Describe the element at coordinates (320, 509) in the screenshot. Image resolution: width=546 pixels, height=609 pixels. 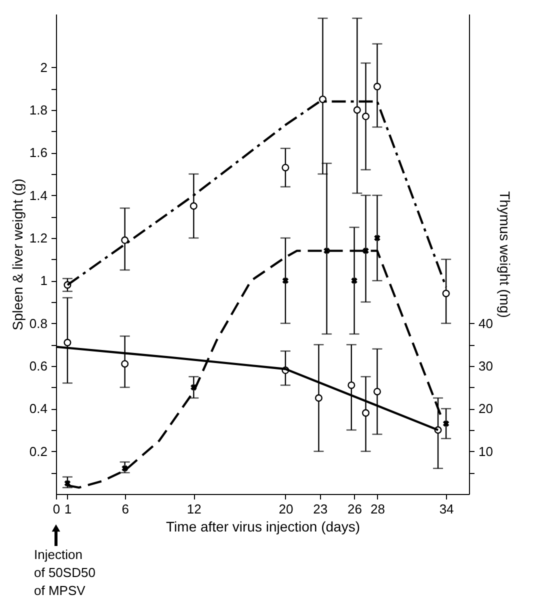
I see `x-tick-label: 23` at that location.